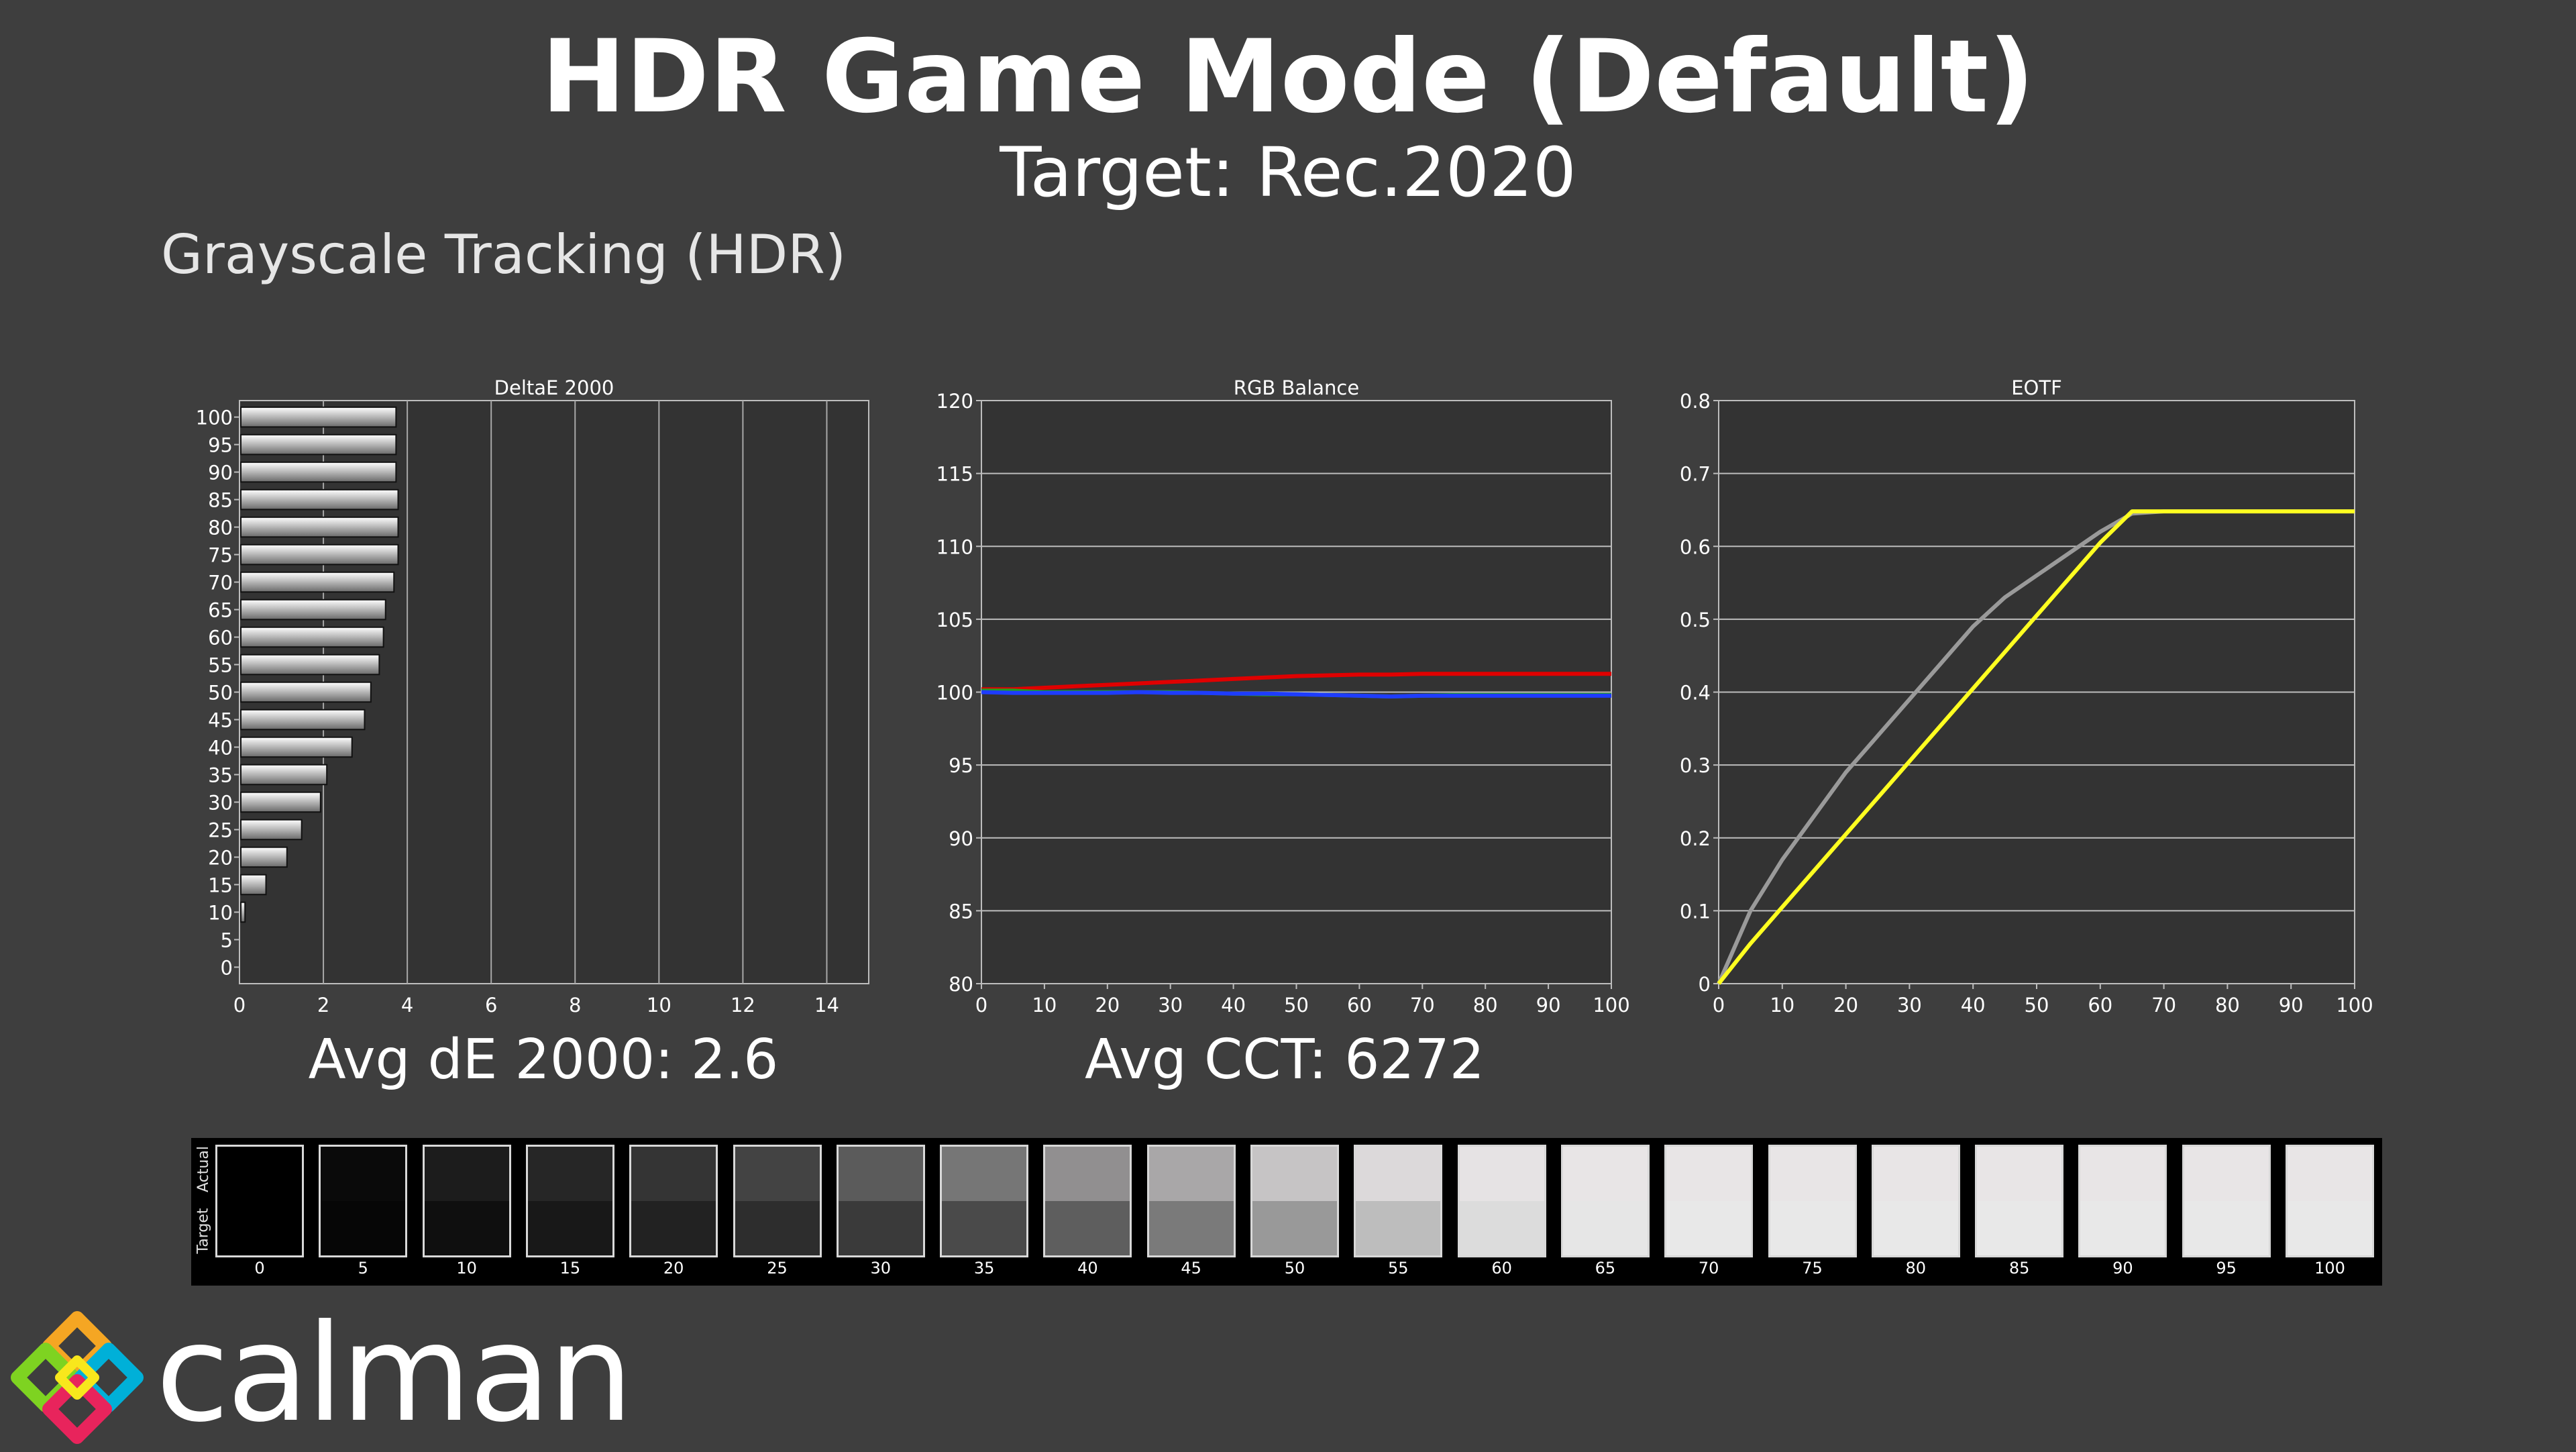  What do you see at coordinates (659, 1006) in the screenshot?
I see `x-tick-label: 10` at bounding box center [659, 1006].